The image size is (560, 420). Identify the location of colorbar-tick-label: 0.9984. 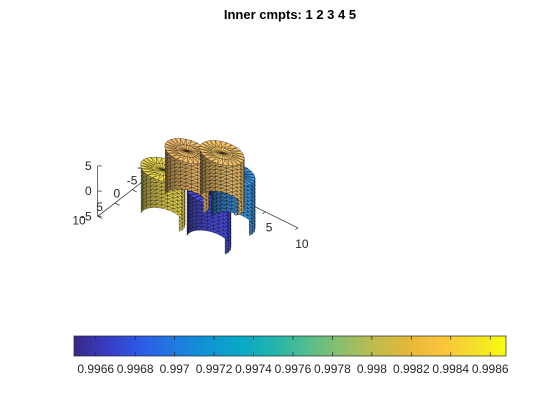
(450, 369).